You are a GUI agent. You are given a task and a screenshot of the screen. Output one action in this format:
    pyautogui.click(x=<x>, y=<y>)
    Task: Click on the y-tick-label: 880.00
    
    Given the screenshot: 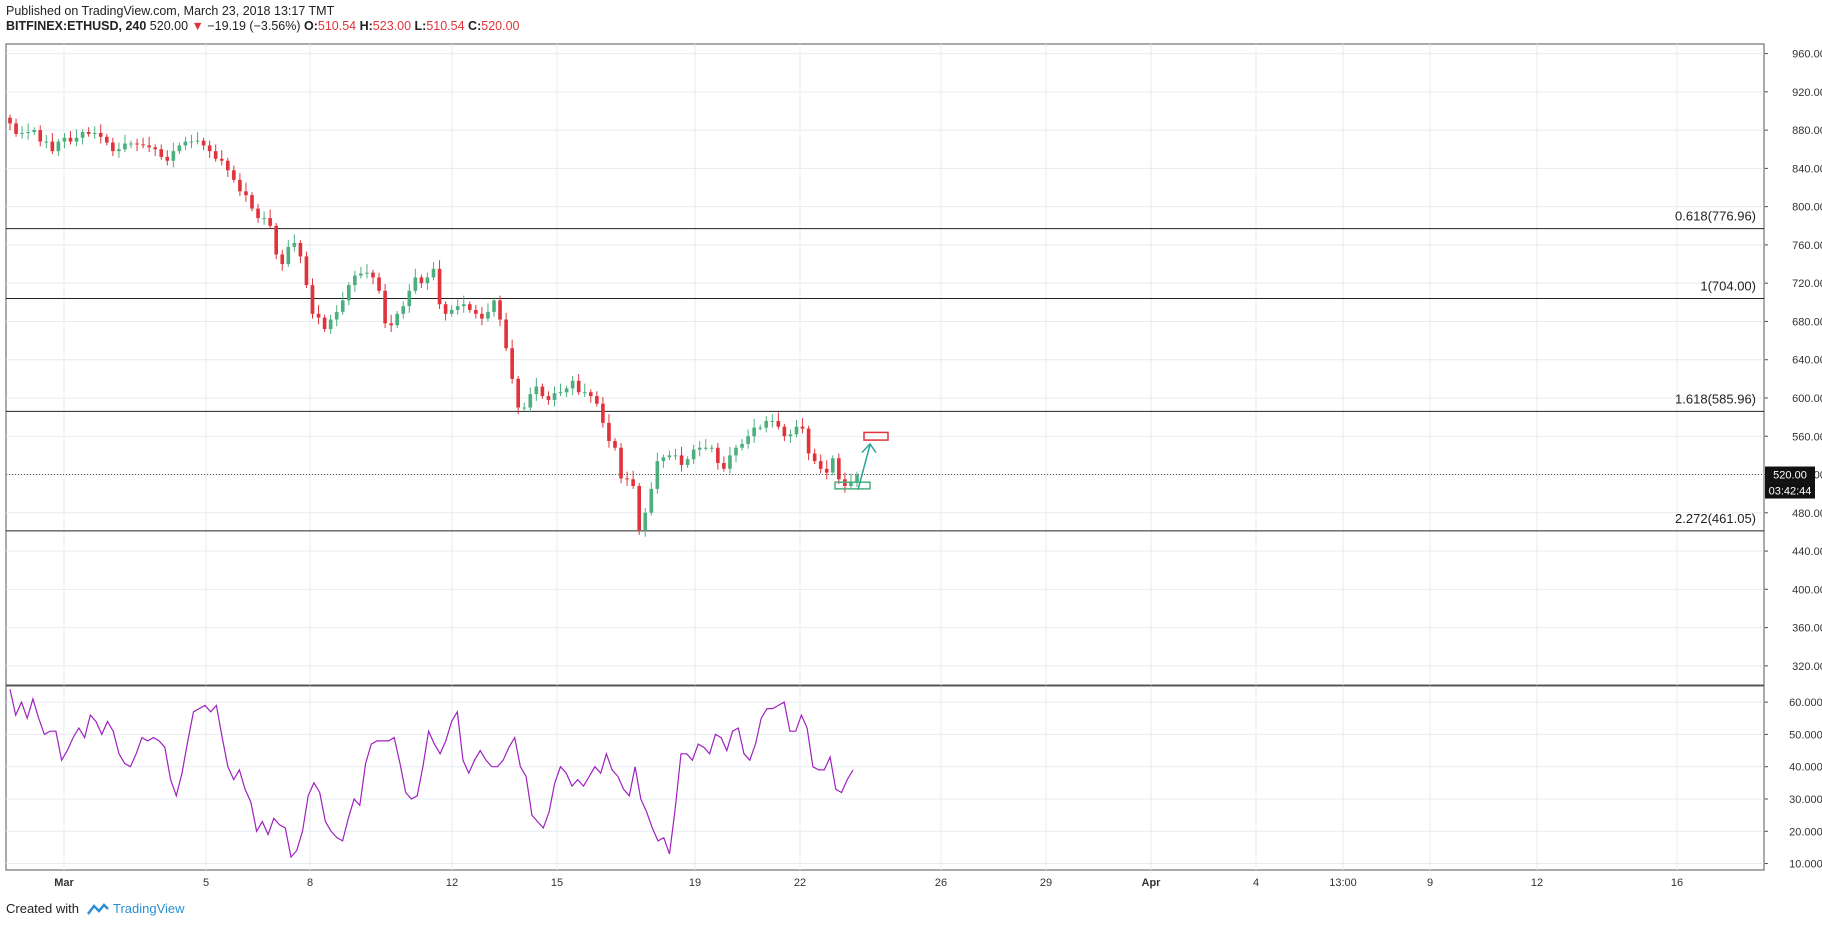 What is the action you would take?
    pyautogui.click(x=1807, y=131)
    